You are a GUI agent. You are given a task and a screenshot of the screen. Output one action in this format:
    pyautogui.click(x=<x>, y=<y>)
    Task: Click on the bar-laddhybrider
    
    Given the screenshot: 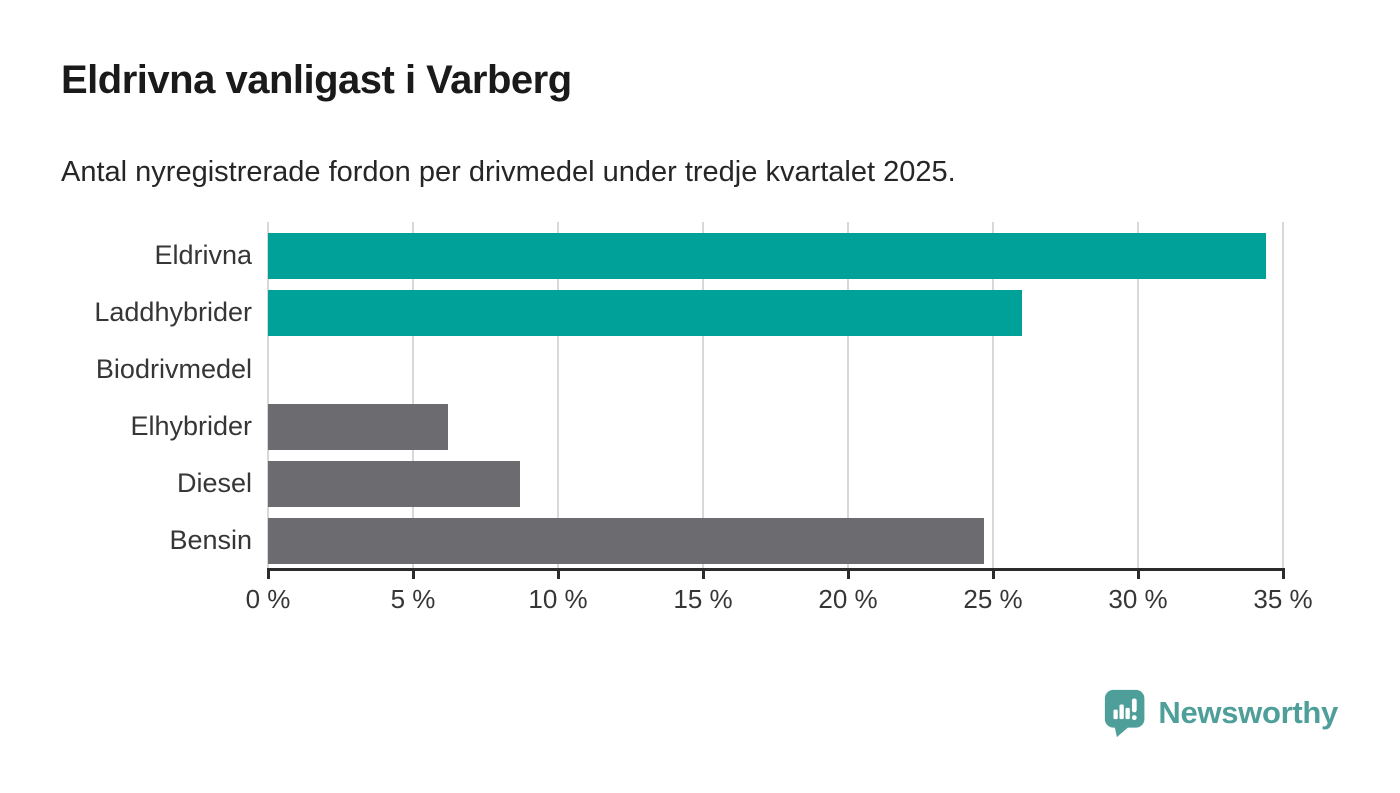 What is the action you would take?
    pyautogui.click(x=645, y=312)
    